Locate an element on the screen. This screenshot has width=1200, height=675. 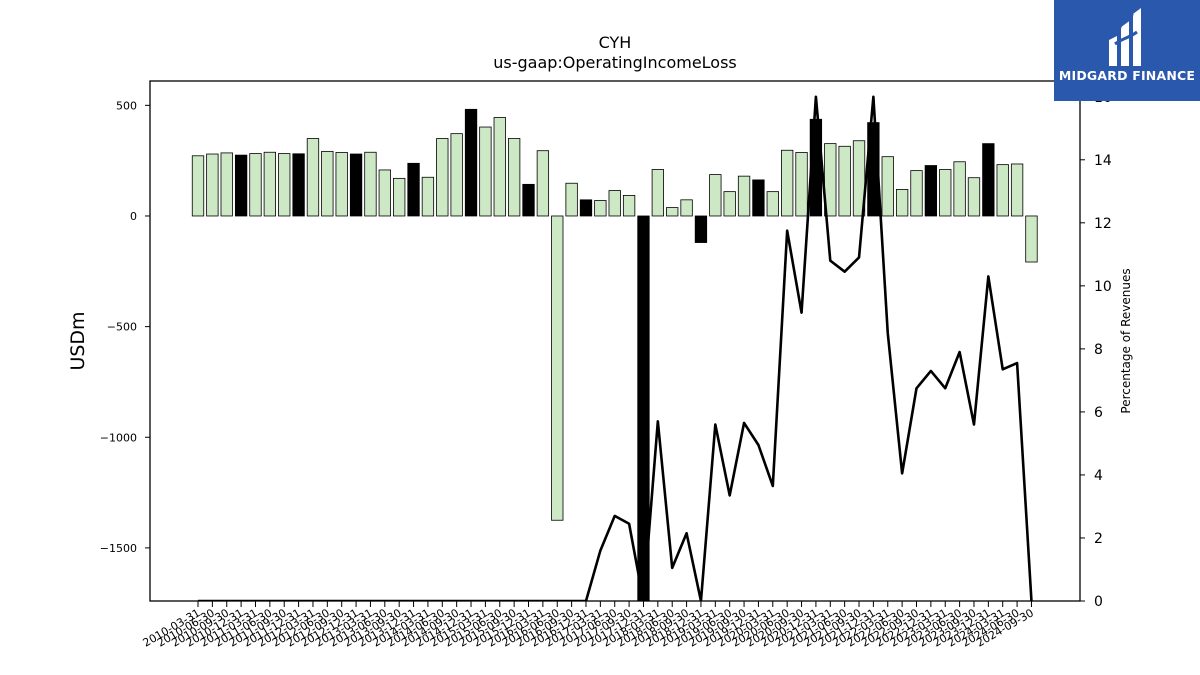
y2-tick: 2 is located at coordinates (1091, 539).